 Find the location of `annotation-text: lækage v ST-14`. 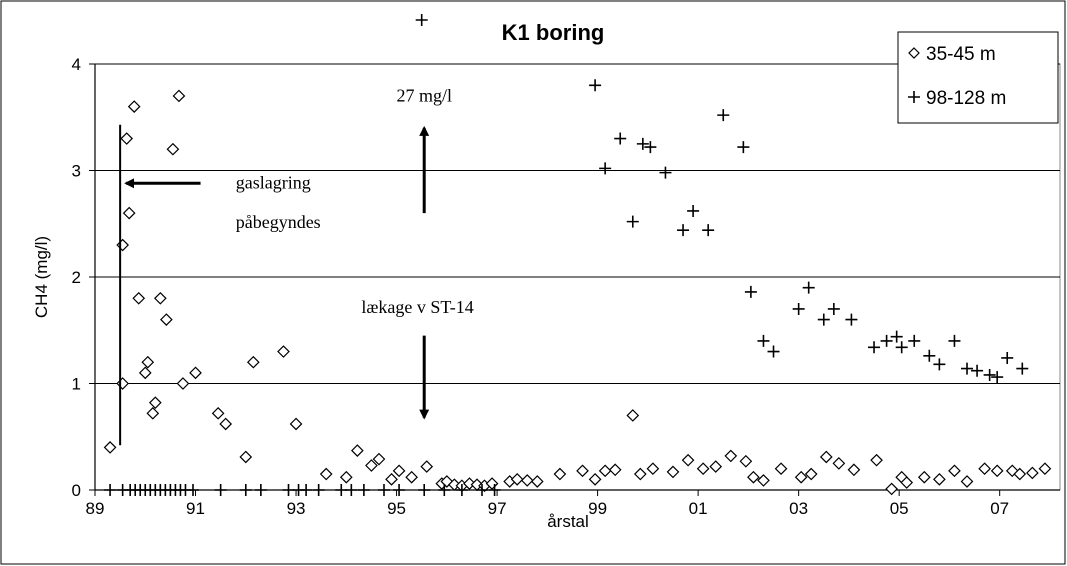

annotation-text: lækage v ST-14 is located at coordinates (417, 307).